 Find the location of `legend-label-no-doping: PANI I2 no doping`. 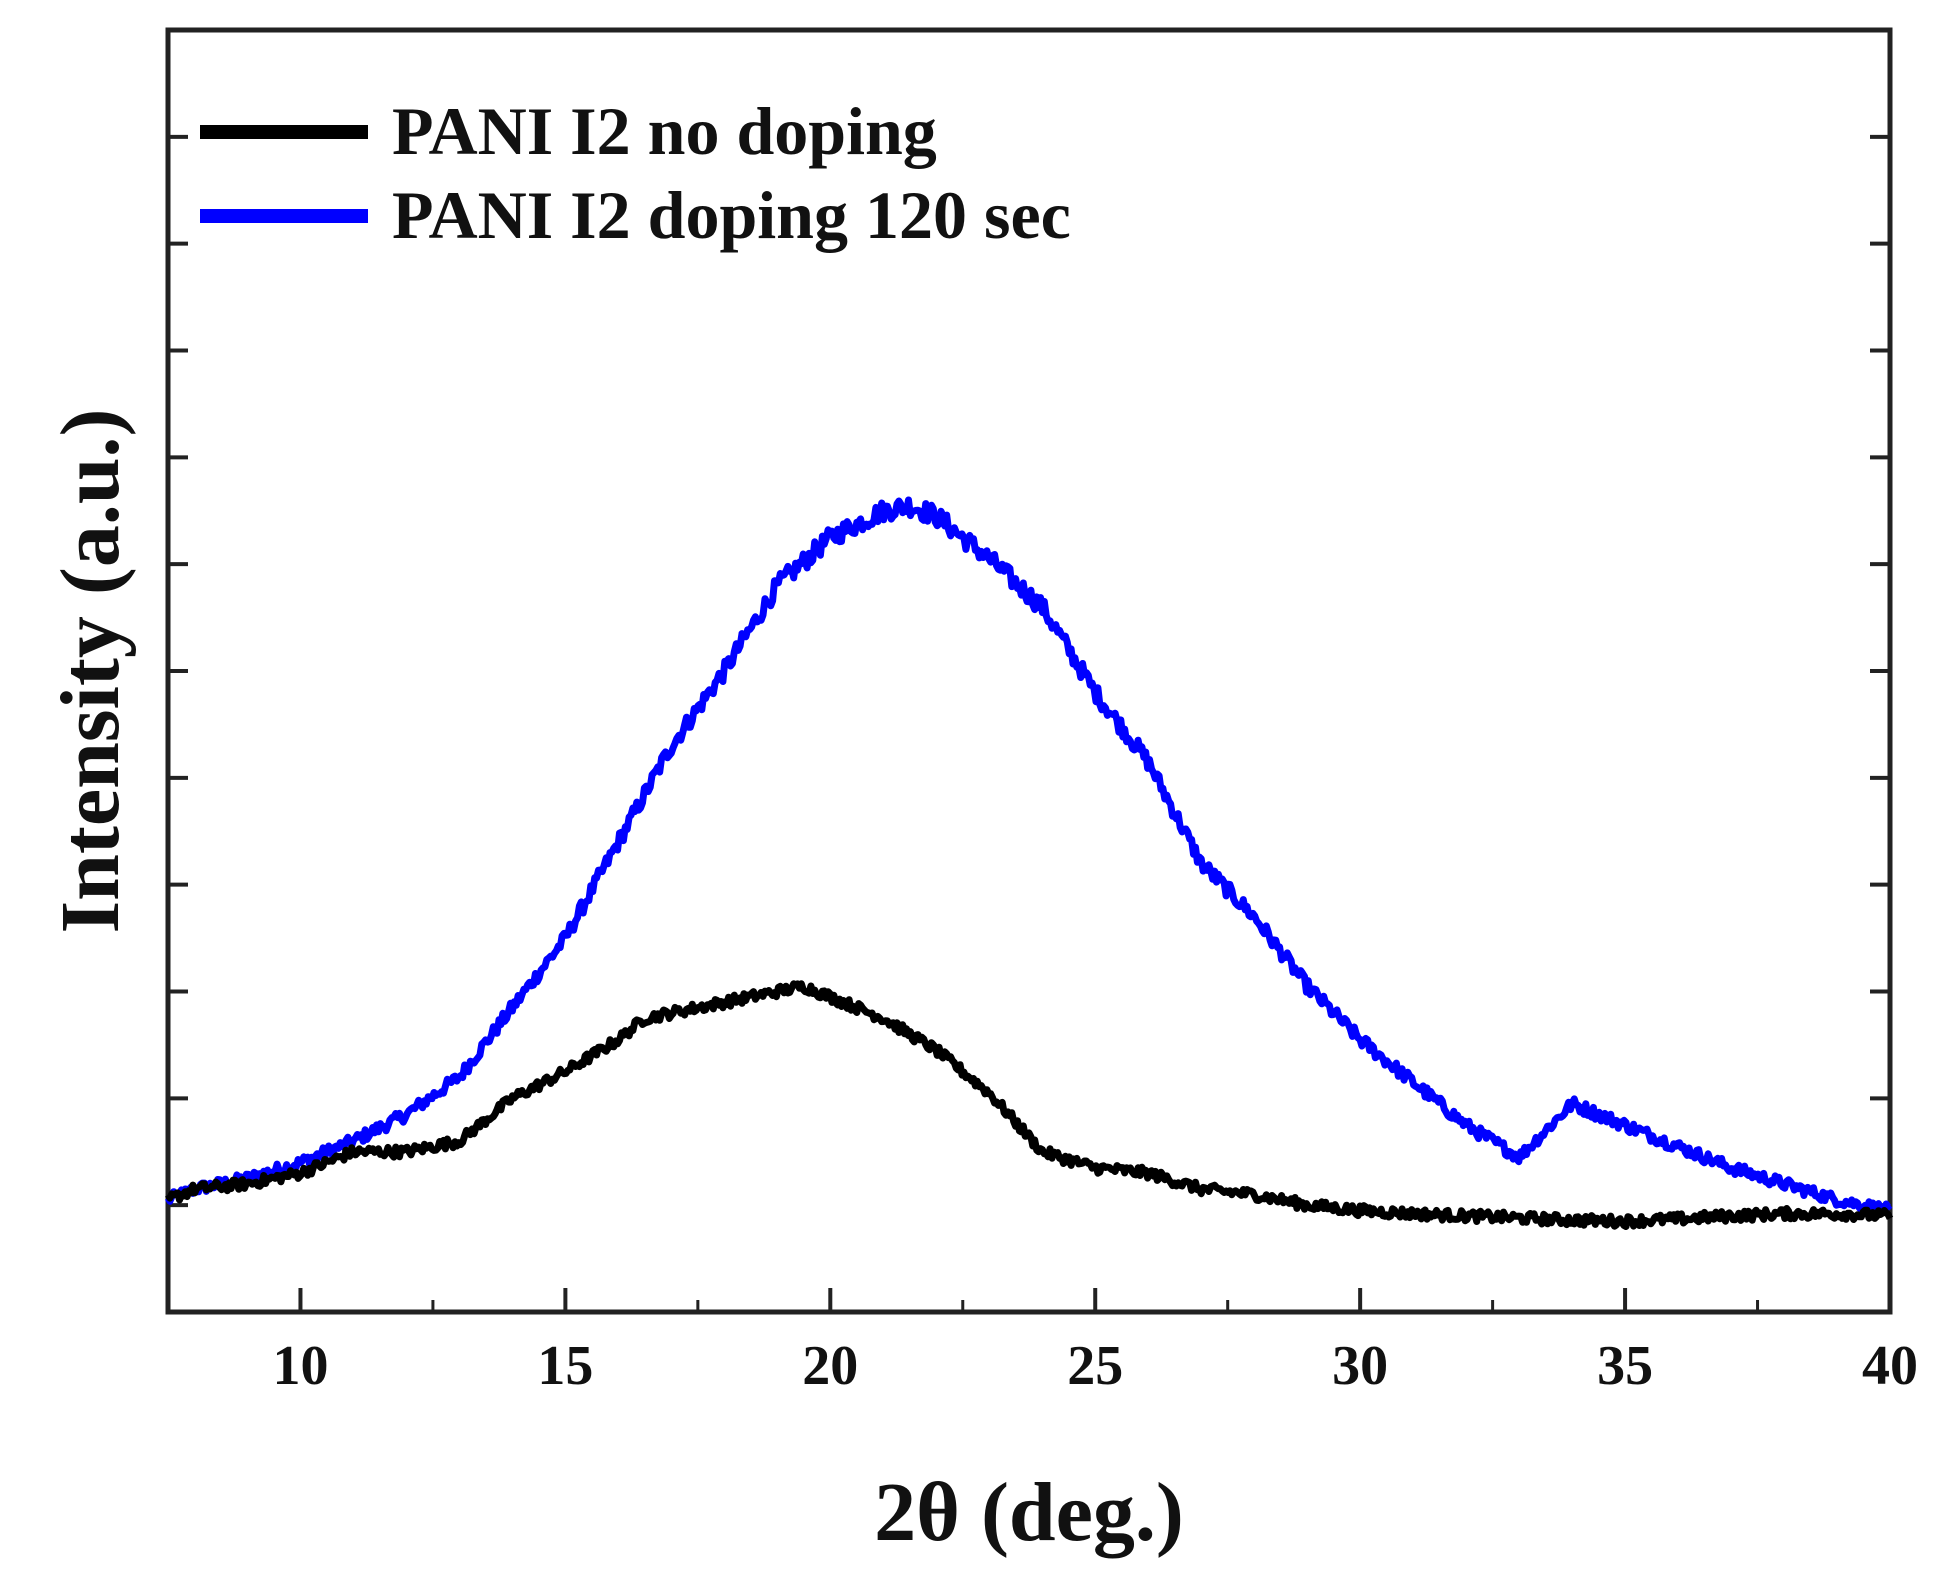

legend-label-no-doping: PANI I2 no doping is located at coordinates (664, 131).